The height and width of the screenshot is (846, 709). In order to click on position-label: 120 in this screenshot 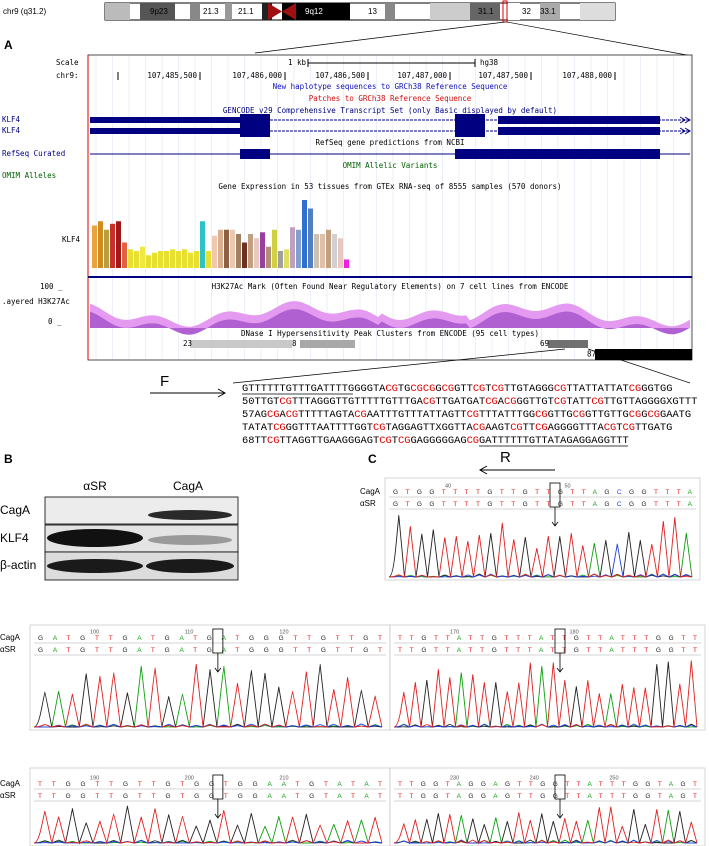, I will do `click(283, 632)`.